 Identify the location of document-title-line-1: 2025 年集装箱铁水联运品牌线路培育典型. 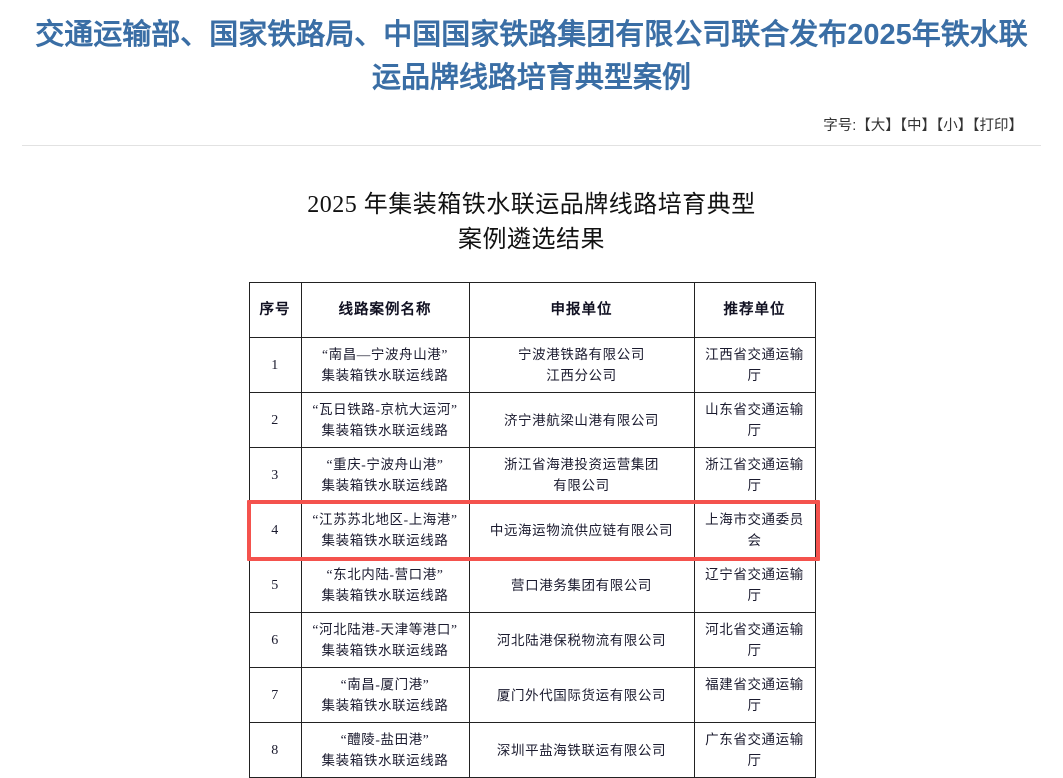
(531, 205).